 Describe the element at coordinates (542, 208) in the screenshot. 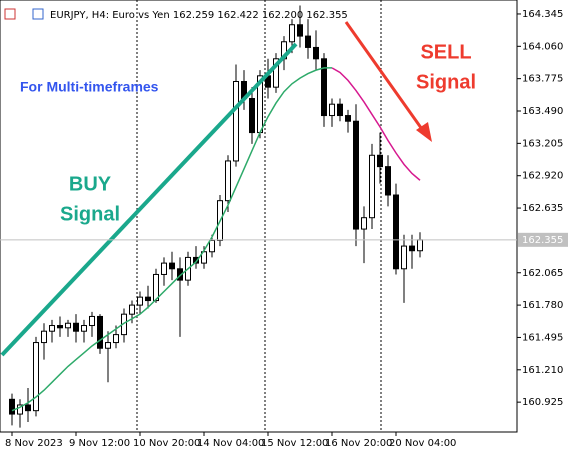

I see `y-tick-label: 162.635` at that location.